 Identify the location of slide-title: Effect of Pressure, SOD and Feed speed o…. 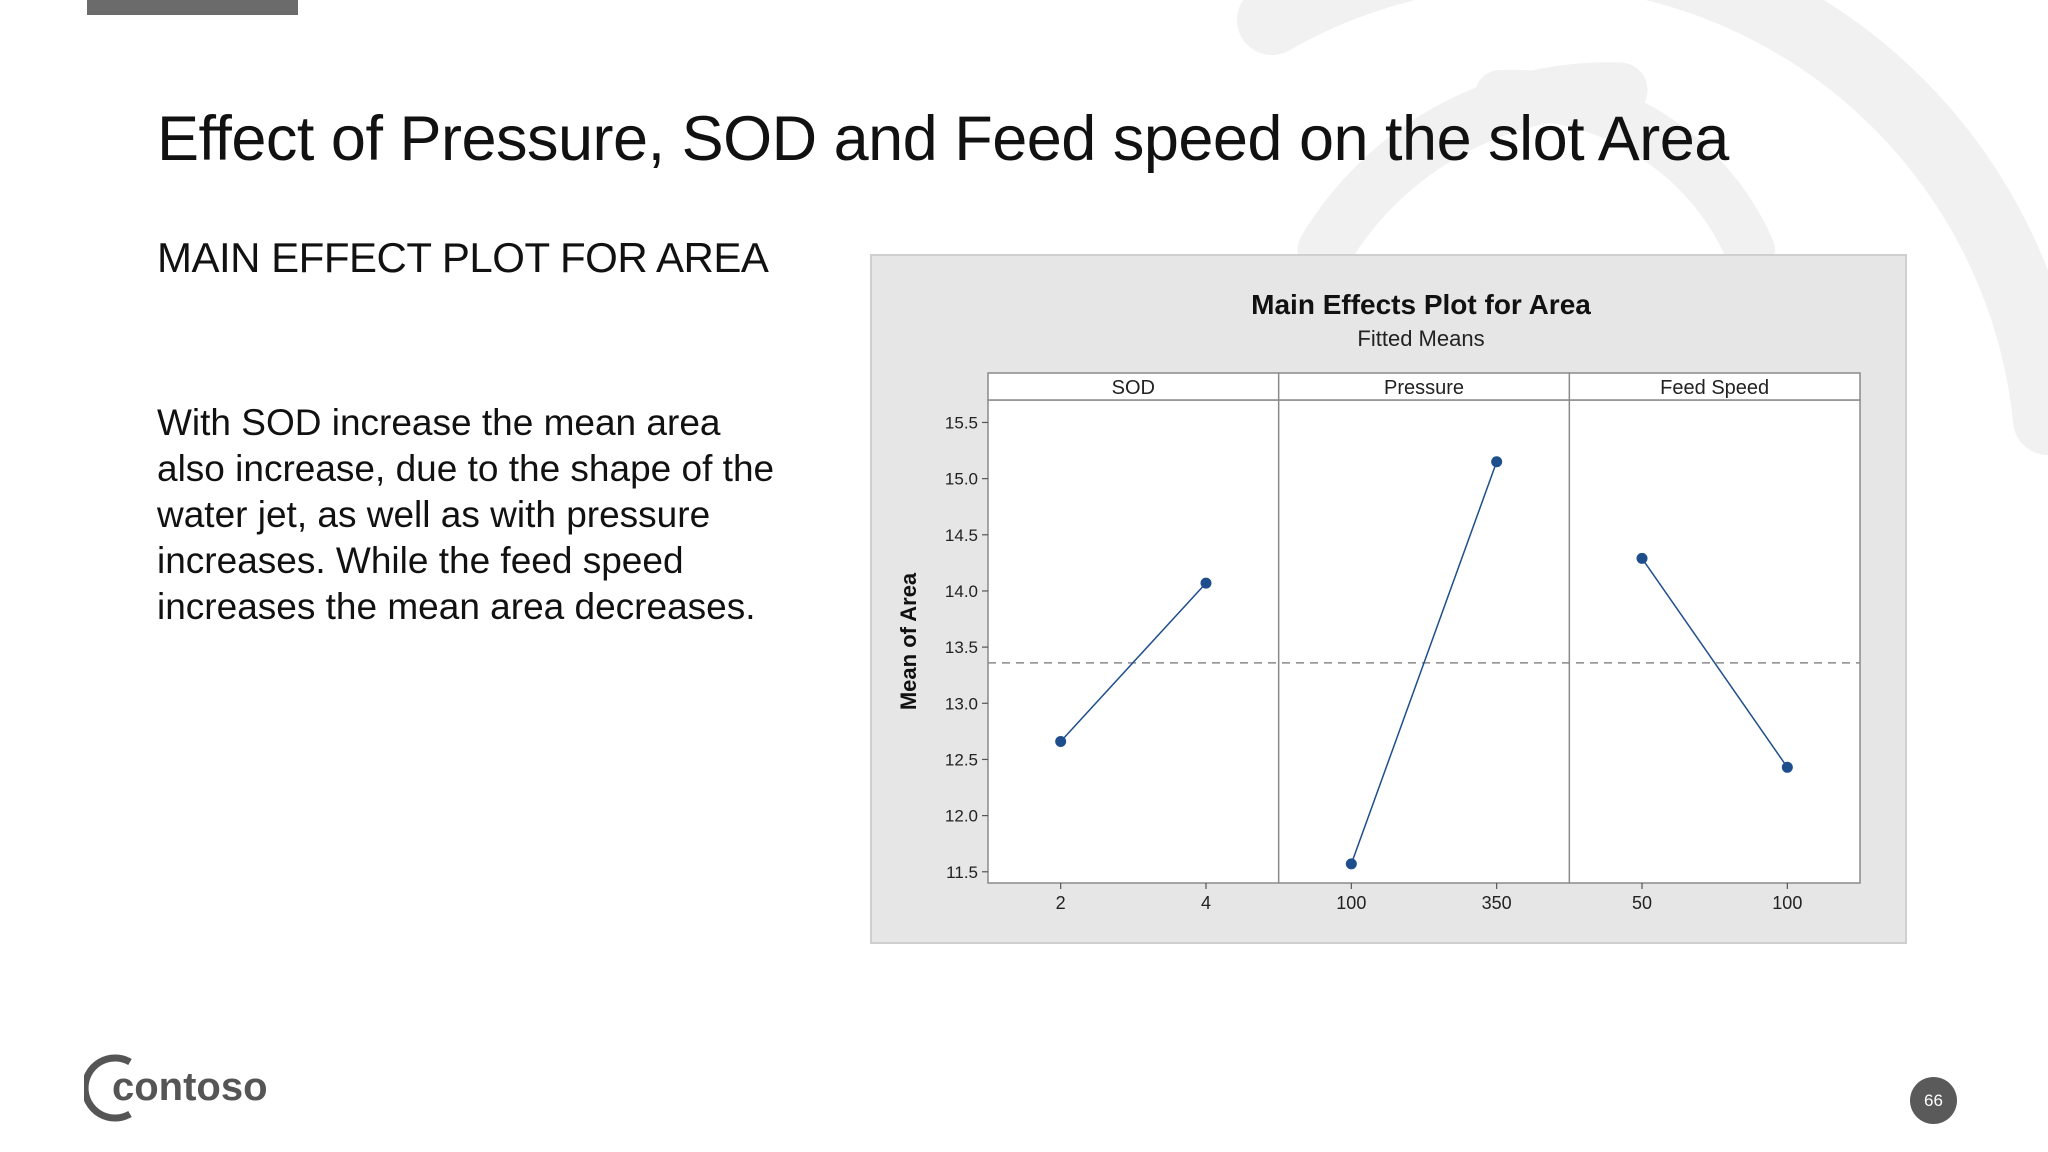
(943, 139).